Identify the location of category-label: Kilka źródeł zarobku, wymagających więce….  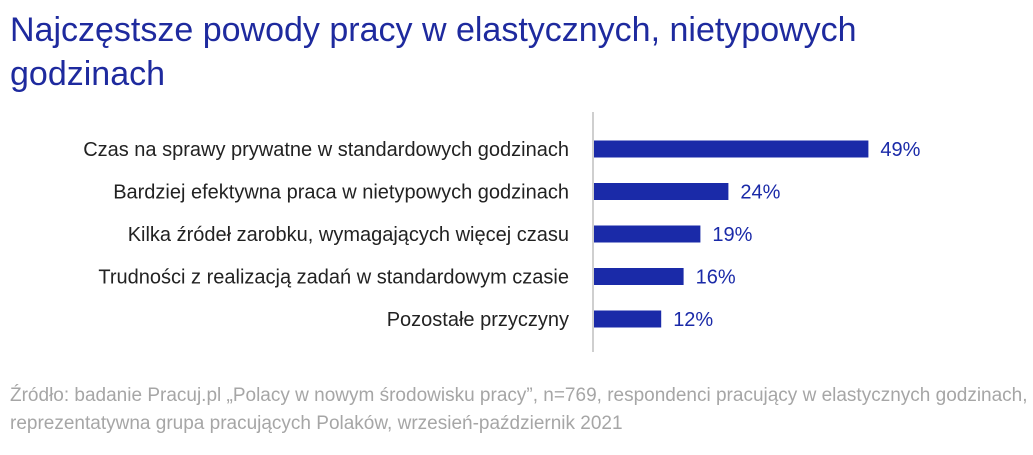
(348, 235).